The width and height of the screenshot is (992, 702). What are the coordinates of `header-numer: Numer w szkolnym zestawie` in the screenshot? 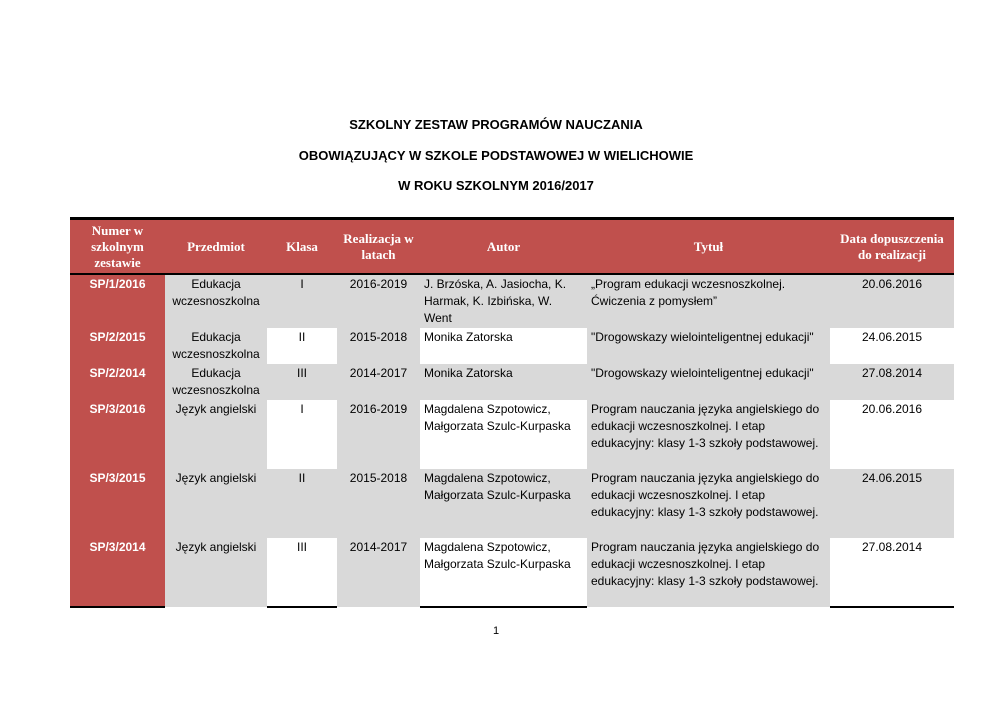 It's located at (117, 246).